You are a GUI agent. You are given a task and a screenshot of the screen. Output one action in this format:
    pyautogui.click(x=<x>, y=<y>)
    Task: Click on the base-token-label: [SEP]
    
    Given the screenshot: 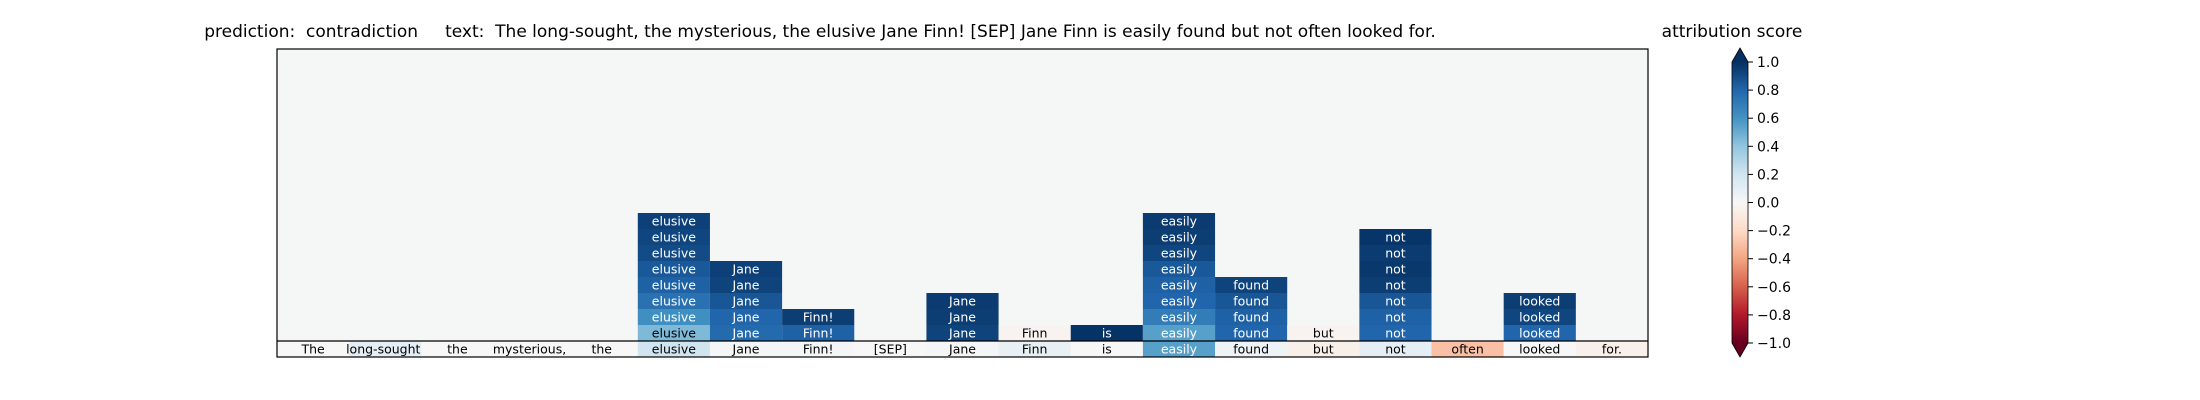 What is the action you would take?
    pyautogui.click(x=890, y=349)
    